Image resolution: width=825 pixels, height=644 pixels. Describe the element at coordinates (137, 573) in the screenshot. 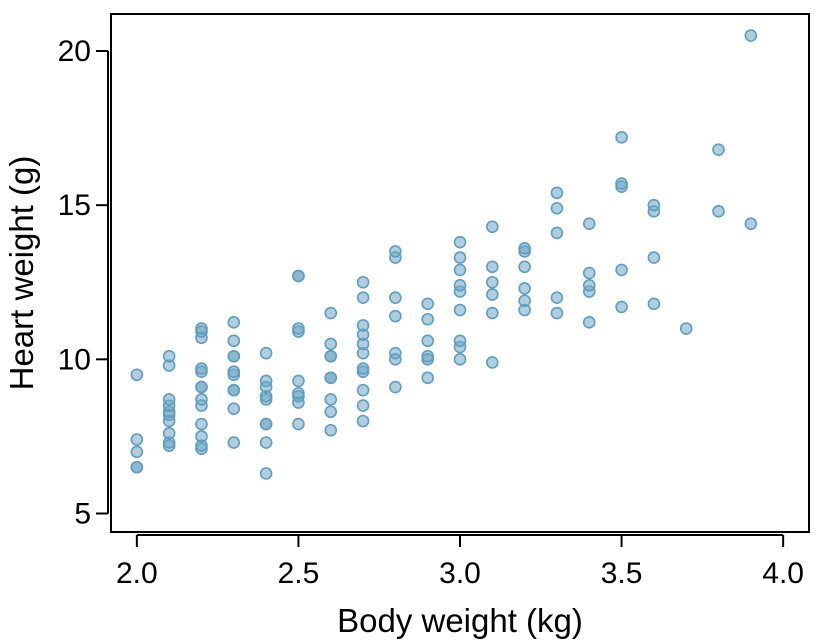

I see `x-tick-label: 2.0` at that location.